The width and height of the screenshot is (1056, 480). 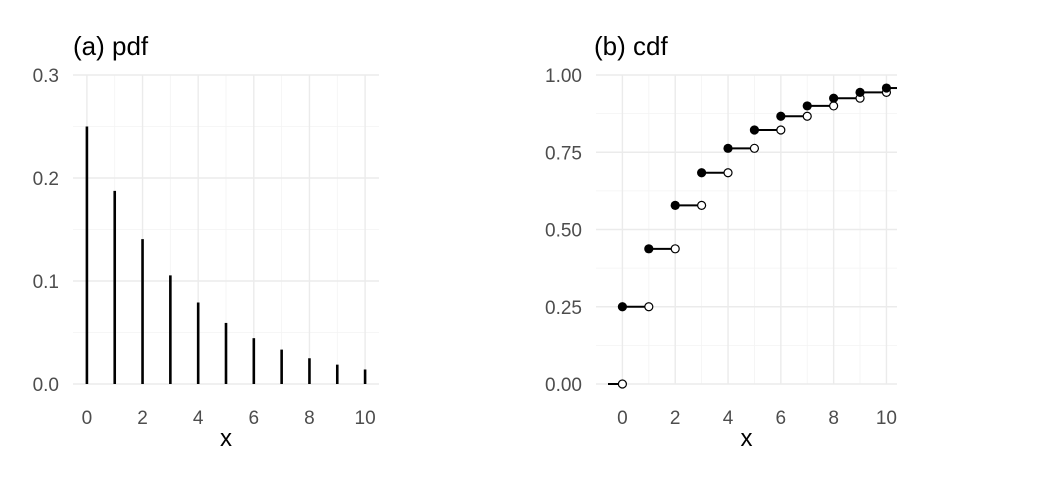 What do you see at coordinates (111, 46) in the screenshot?
I see `pdf-title: (a) pdf` at bounding box center [111, 46].